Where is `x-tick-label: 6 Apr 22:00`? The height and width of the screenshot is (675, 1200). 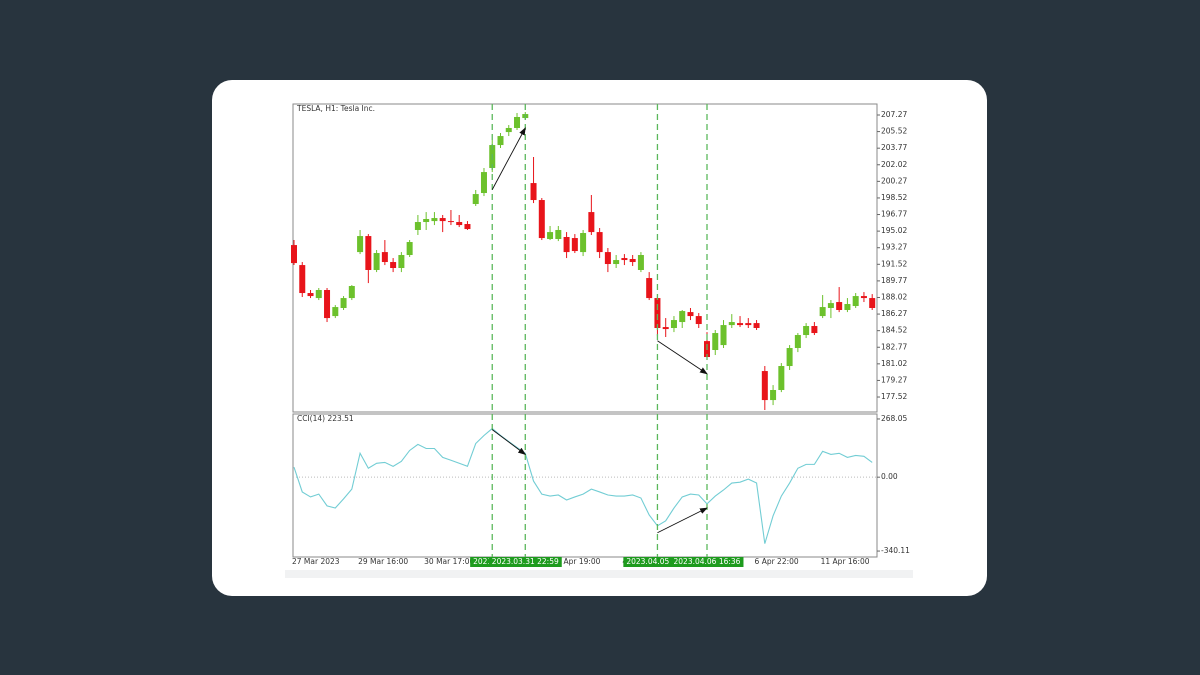
x-tick-label: 6 Apr 22:00 is located at coordinates (777, 561).